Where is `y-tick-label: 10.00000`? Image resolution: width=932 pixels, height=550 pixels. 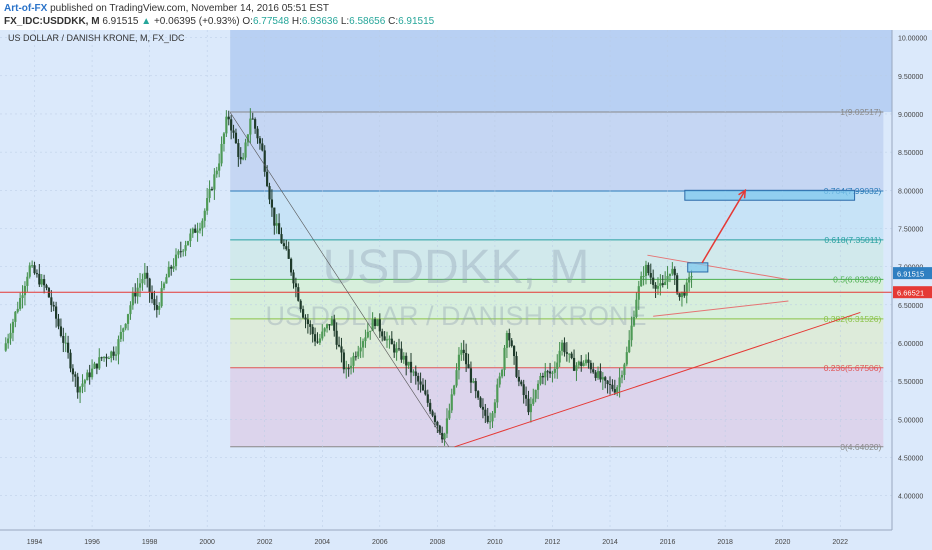
y-tick-label: 10.00000 is located at coordinates (912, 39).